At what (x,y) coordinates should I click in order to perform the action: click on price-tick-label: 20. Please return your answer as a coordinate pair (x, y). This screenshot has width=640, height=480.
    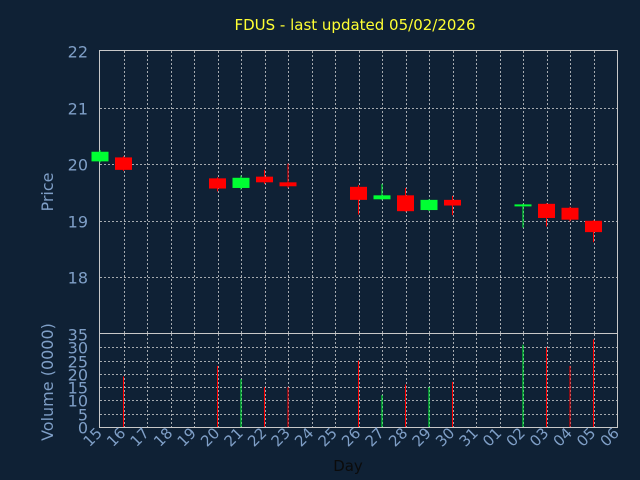
    Looking at the image, I should click on (78, 165).